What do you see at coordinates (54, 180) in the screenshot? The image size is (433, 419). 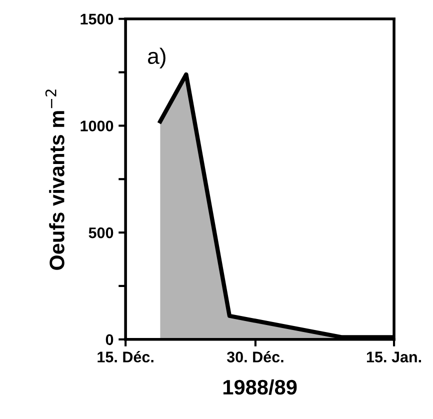 I see `y-axis-title: Oeufs vivants m$^{−2}$` at bounding box center [54, 180].